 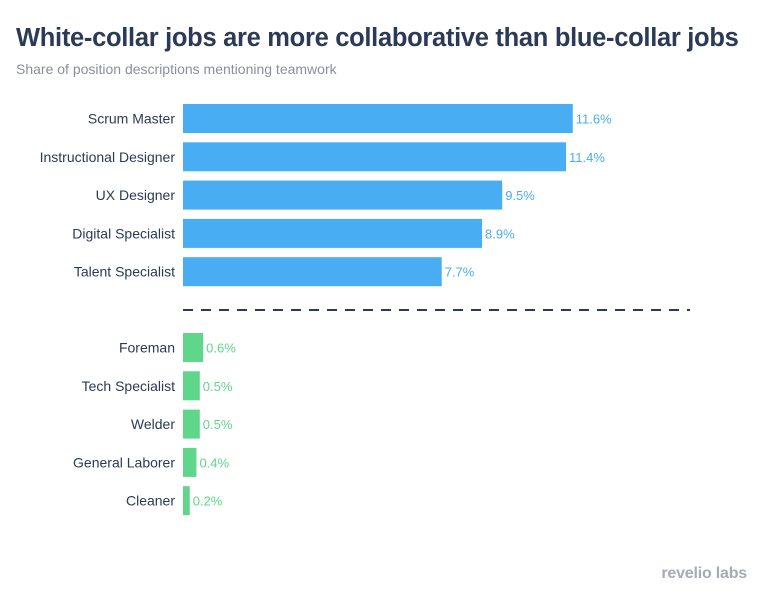 I want to click on bar-ux-designer, so click(x=343, y=195).